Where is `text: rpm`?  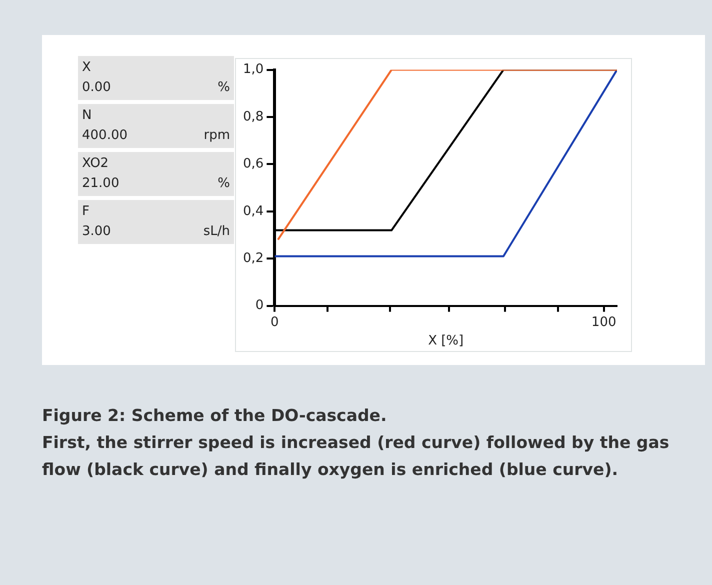
text: rpm is located at coordinates (217, 136).